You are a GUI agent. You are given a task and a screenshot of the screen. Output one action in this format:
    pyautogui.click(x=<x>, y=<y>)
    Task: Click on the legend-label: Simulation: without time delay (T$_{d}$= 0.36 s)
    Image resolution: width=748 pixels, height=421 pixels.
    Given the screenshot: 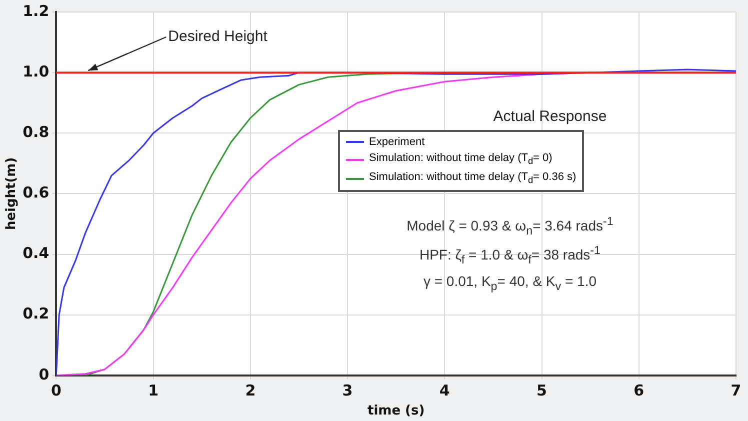 What is the action you would take?
    pyautogui.click(x=472, y=179)
    